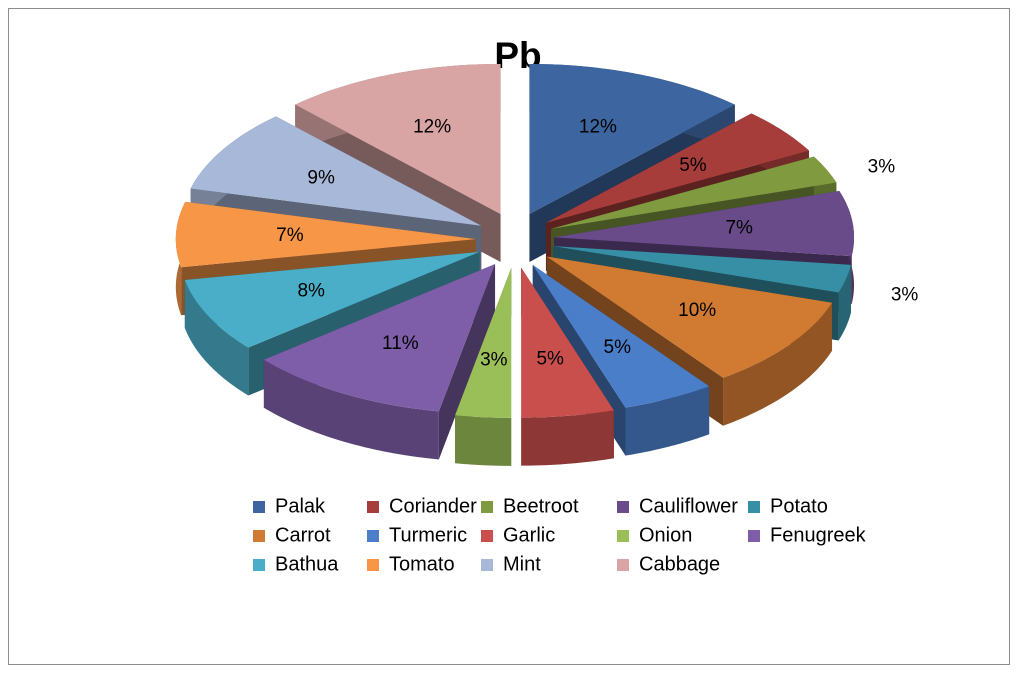 The height and width of the screenshot is (673, 1017). I want to click on legend-label: Potato, so click(799, 506).